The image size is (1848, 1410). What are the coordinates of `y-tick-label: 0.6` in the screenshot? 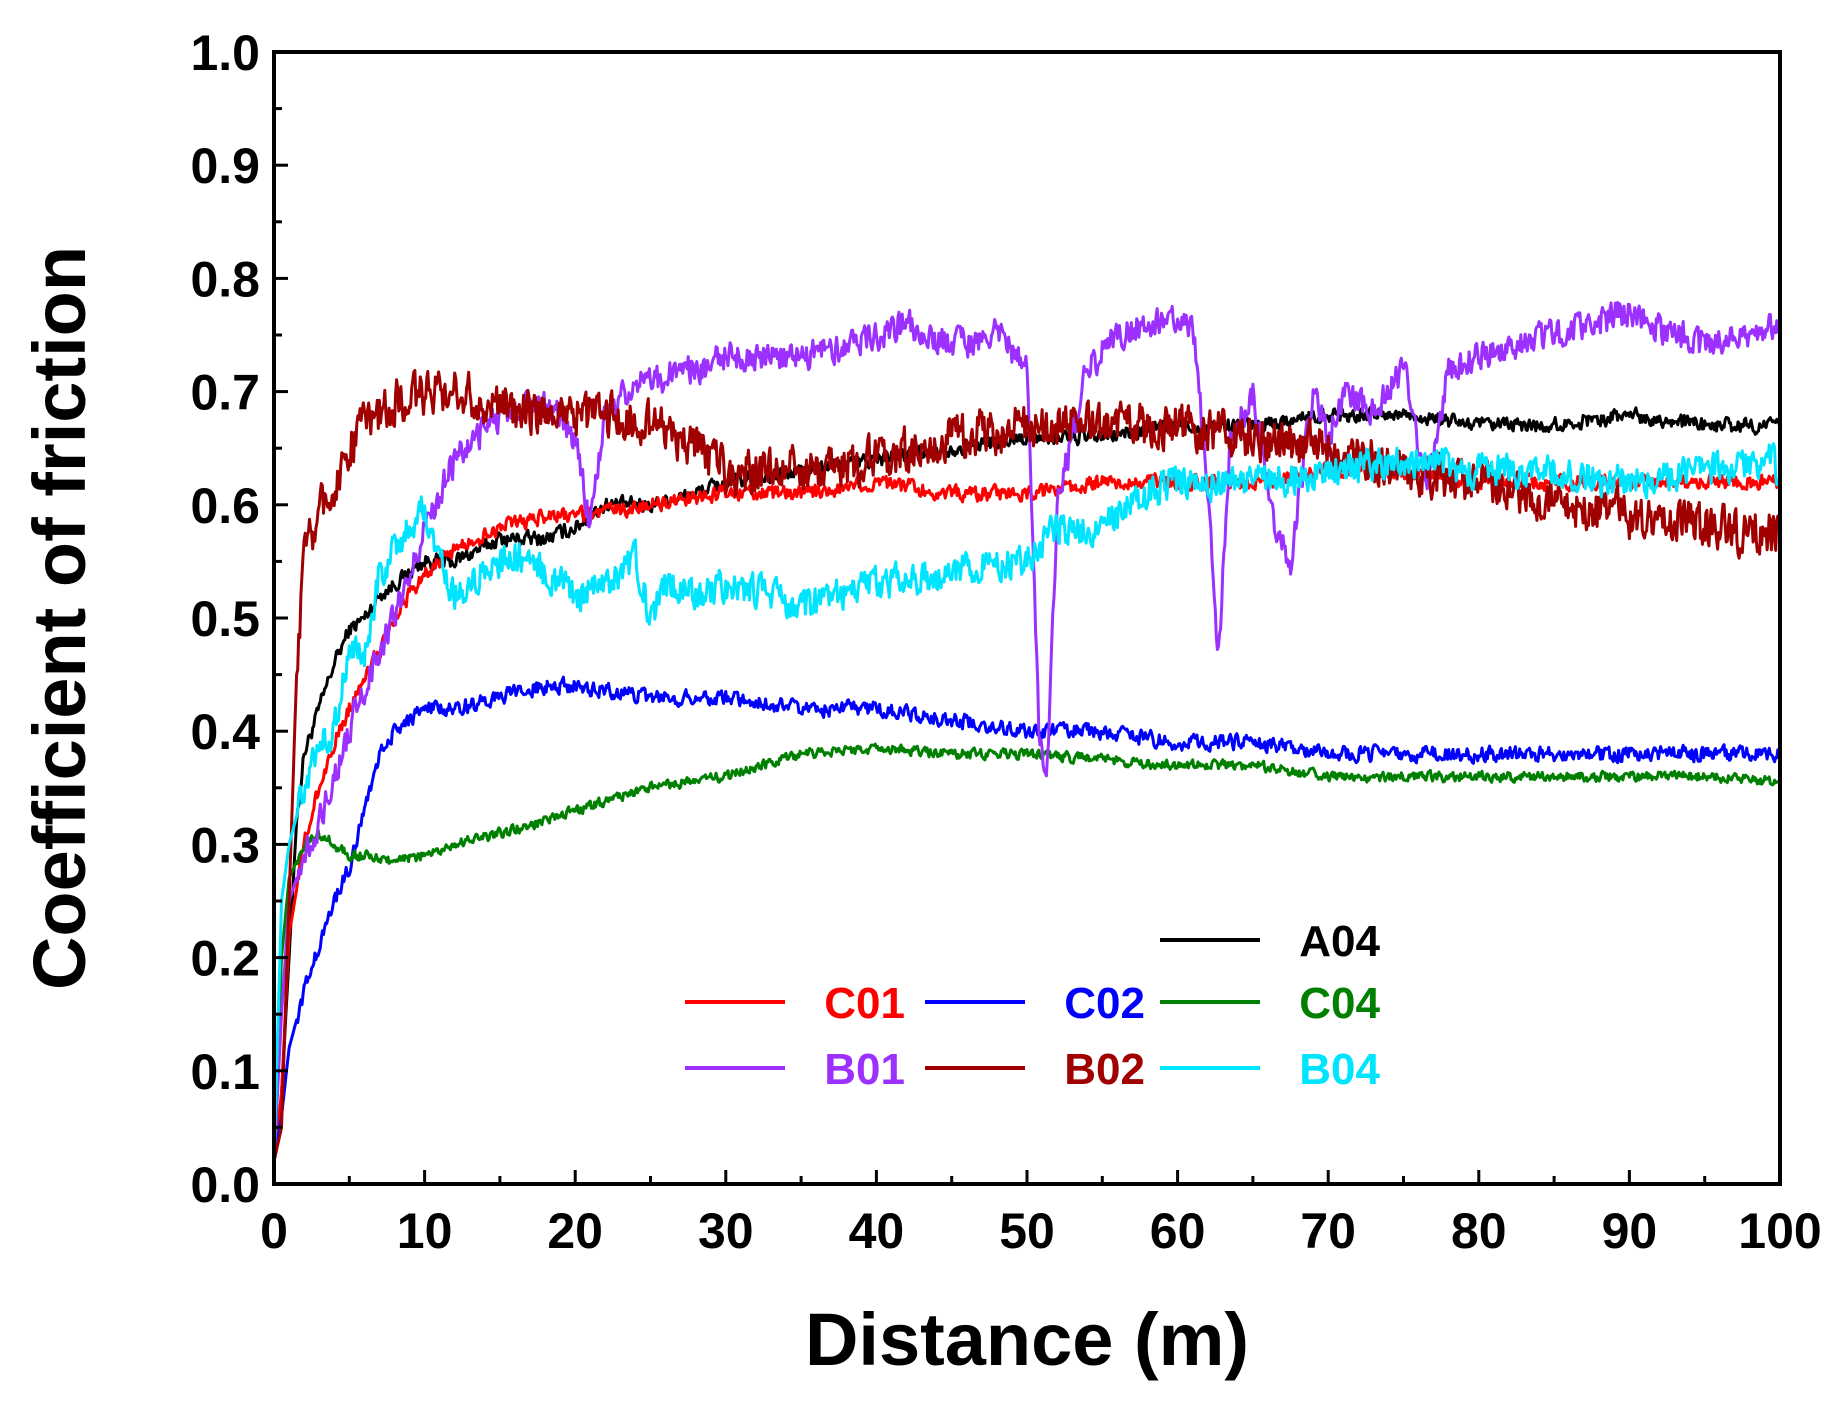 It's located at (225, 506).